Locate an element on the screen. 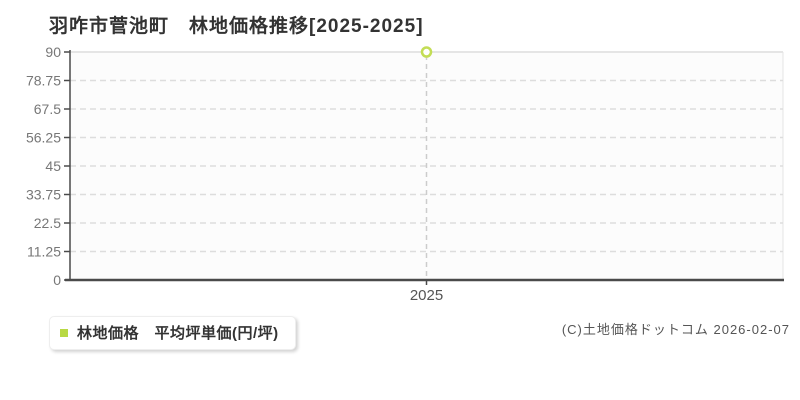  y-tick-label: 0 is located at coordinates (57, 280).